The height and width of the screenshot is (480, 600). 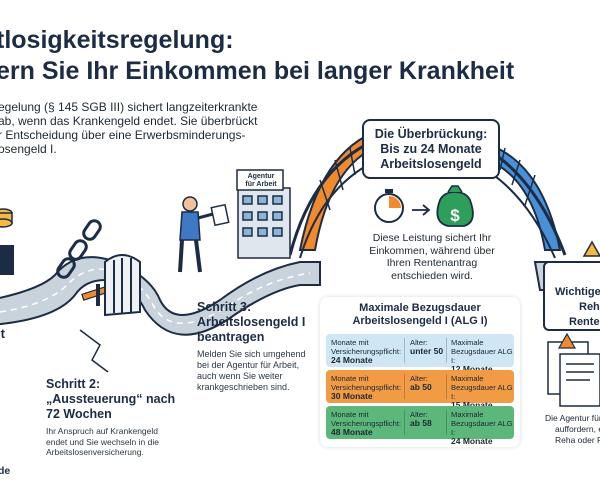 I want to click on warning-line: Wichtige, so click(x=577, y=292).